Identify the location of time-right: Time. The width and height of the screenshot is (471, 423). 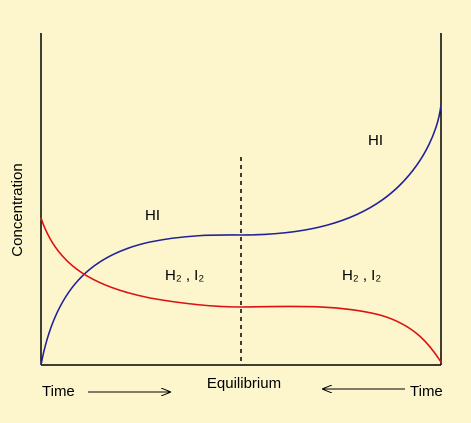
(426, 391).